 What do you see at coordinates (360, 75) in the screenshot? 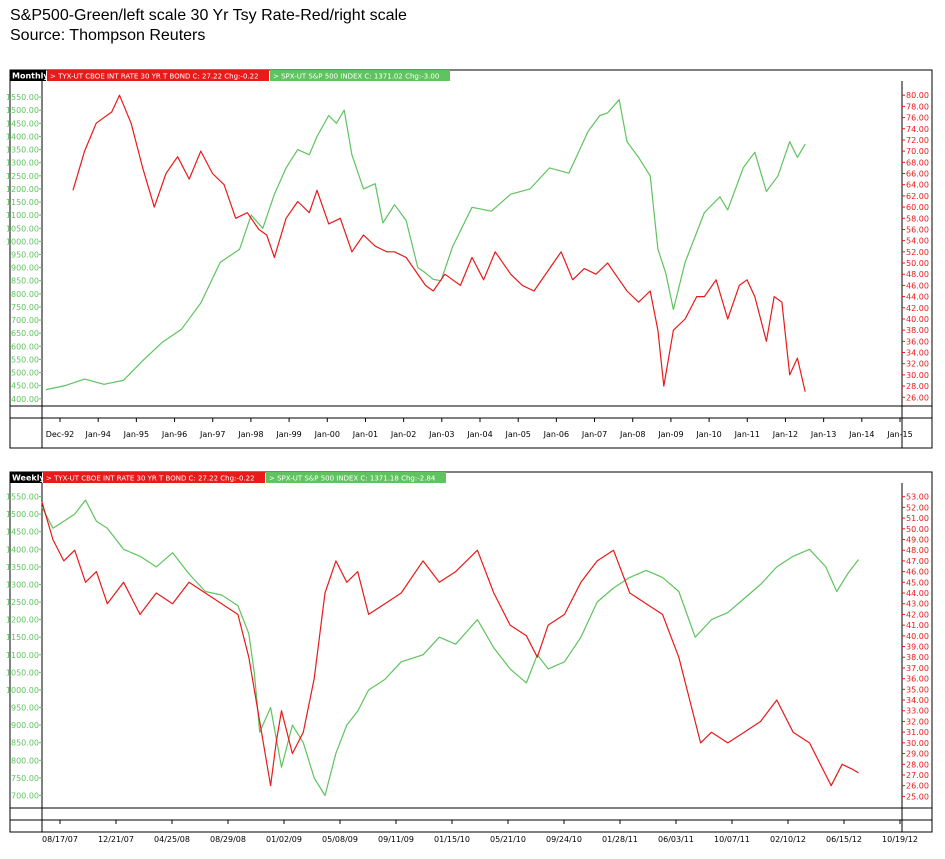
I see `legend-bg-green` at bounding box center [360, 75].